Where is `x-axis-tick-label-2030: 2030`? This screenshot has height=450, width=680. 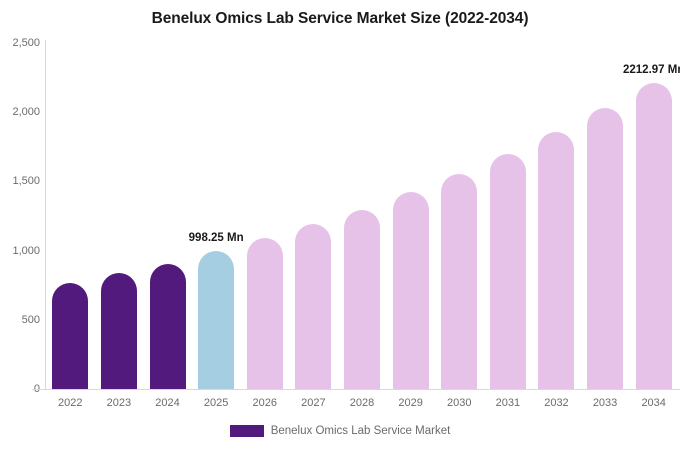 x-axis-tick-label-2030: 2030 is located at coordinates (459, 403).